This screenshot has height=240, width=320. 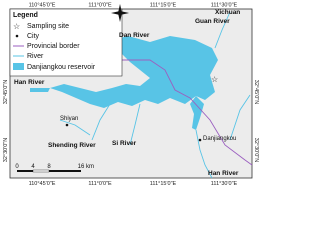 What do you see at coordinates (35, 56) in the screenshot?
I see `legend-item: River` at bounding box center [35, 56].